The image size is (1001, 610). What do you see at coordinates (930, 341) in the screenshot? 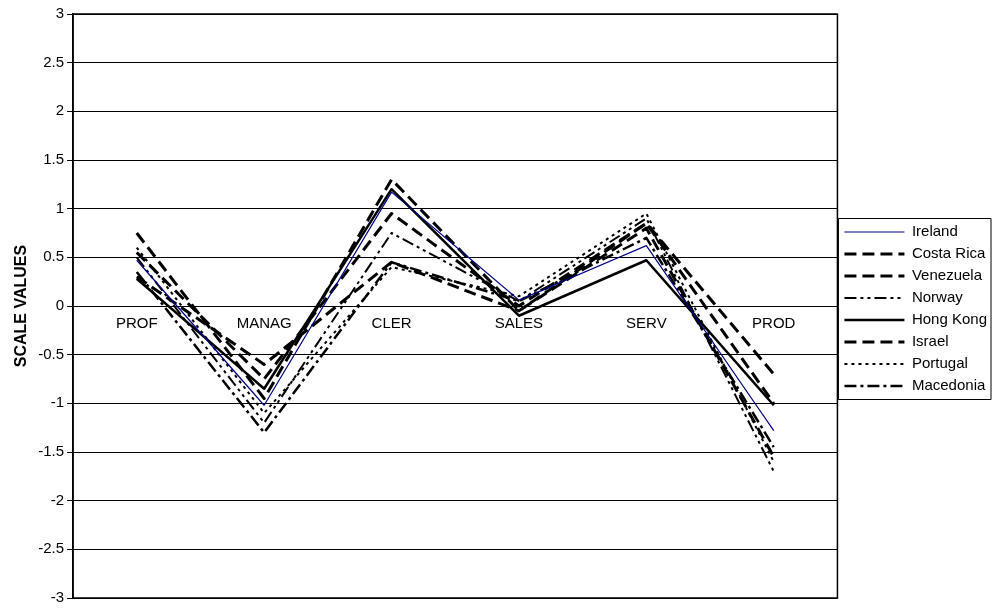
I see `legend-label: Israel` at bounding box center [930, 341].